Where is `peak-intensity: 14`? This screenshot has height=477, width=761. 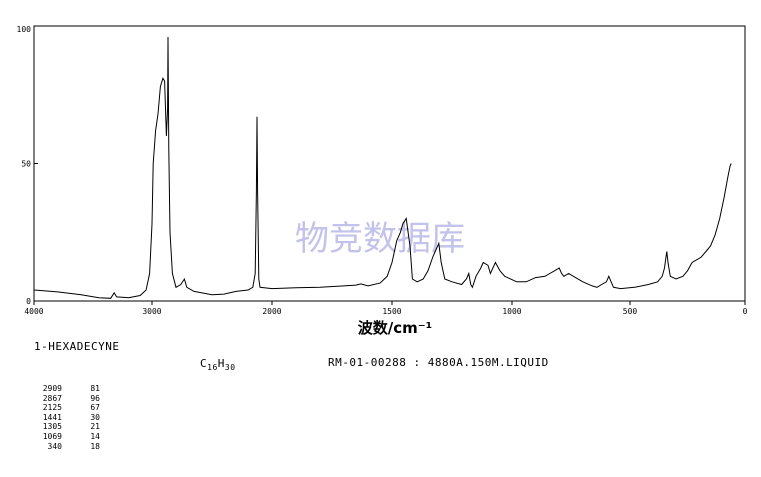 peak-intensity: 14 is located at coordinates (95, 436).